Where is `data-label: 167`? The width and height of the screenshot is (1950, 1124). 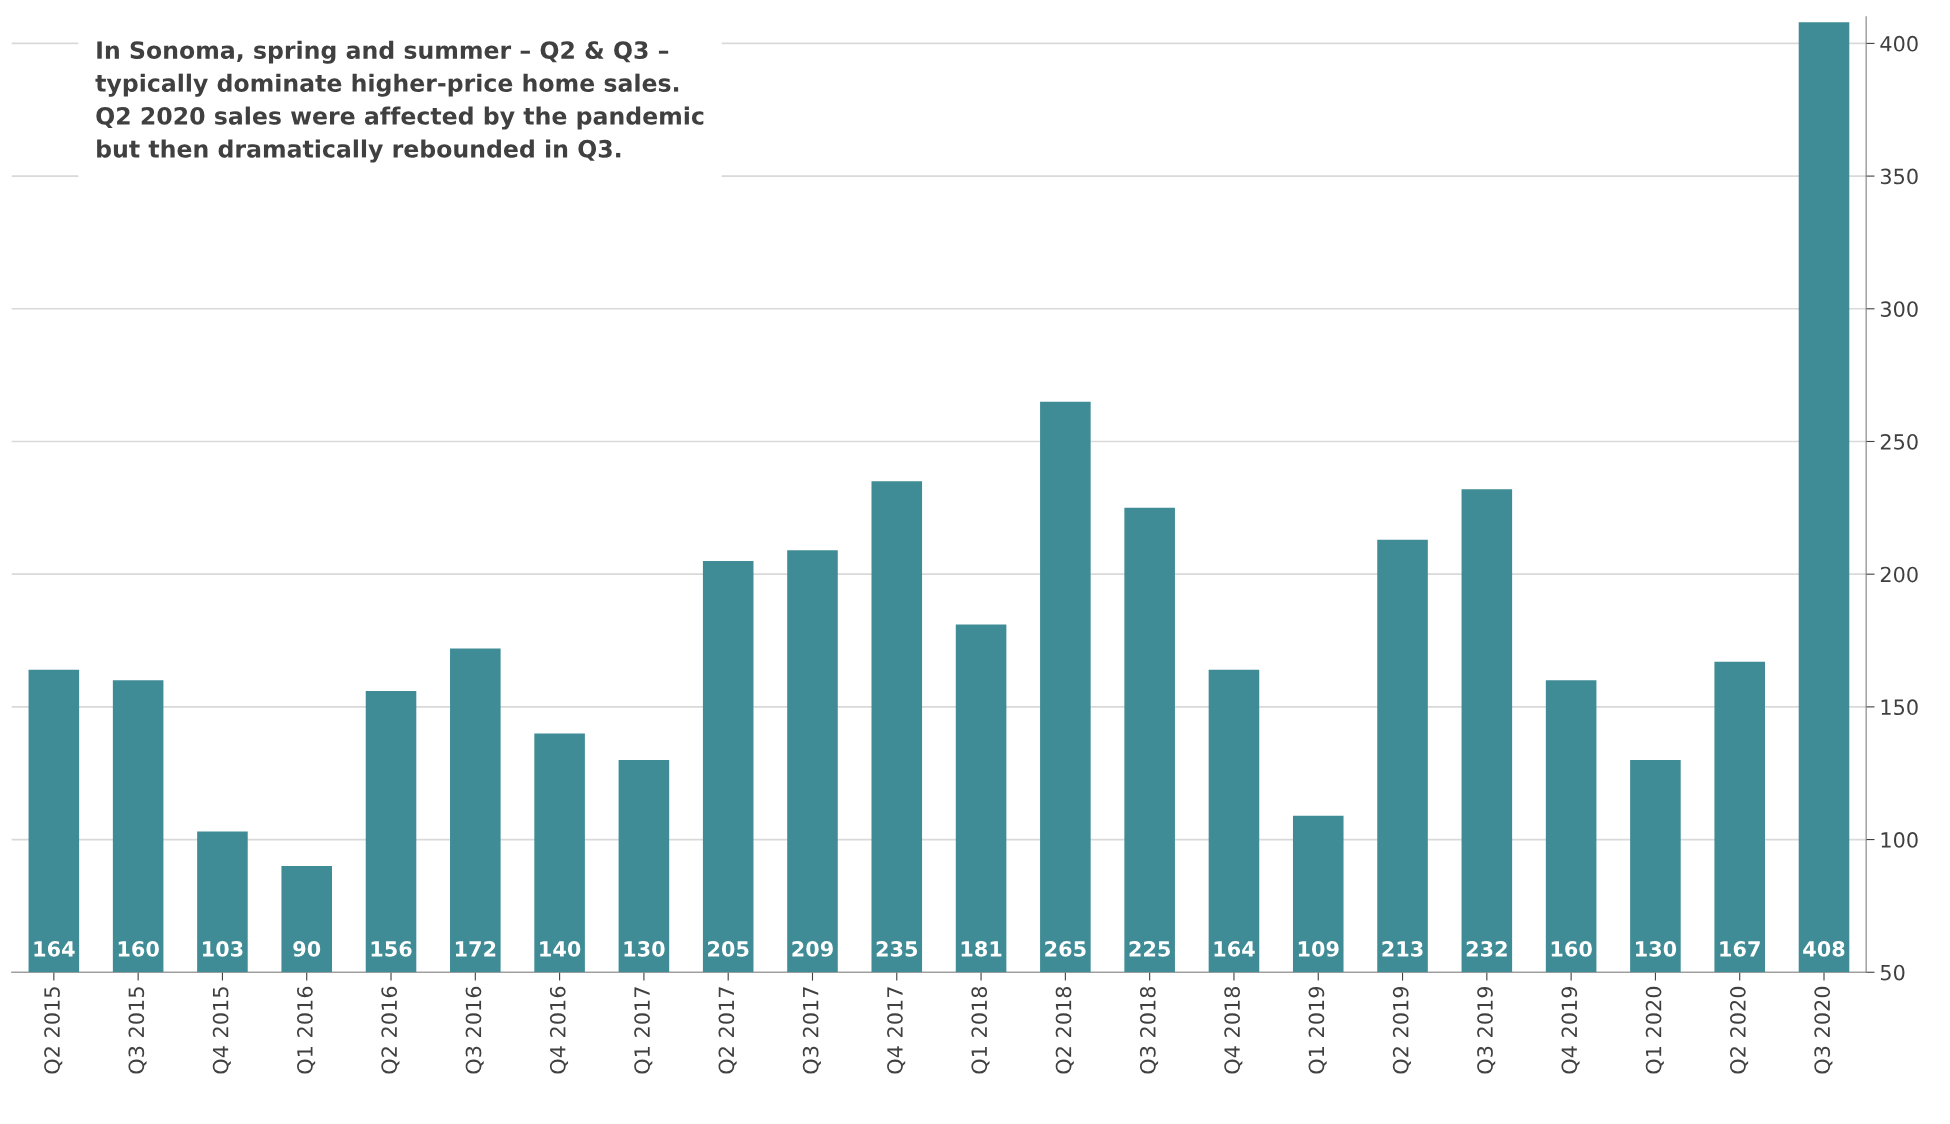
data-label: 167 is located at coordinates (1740, 949).